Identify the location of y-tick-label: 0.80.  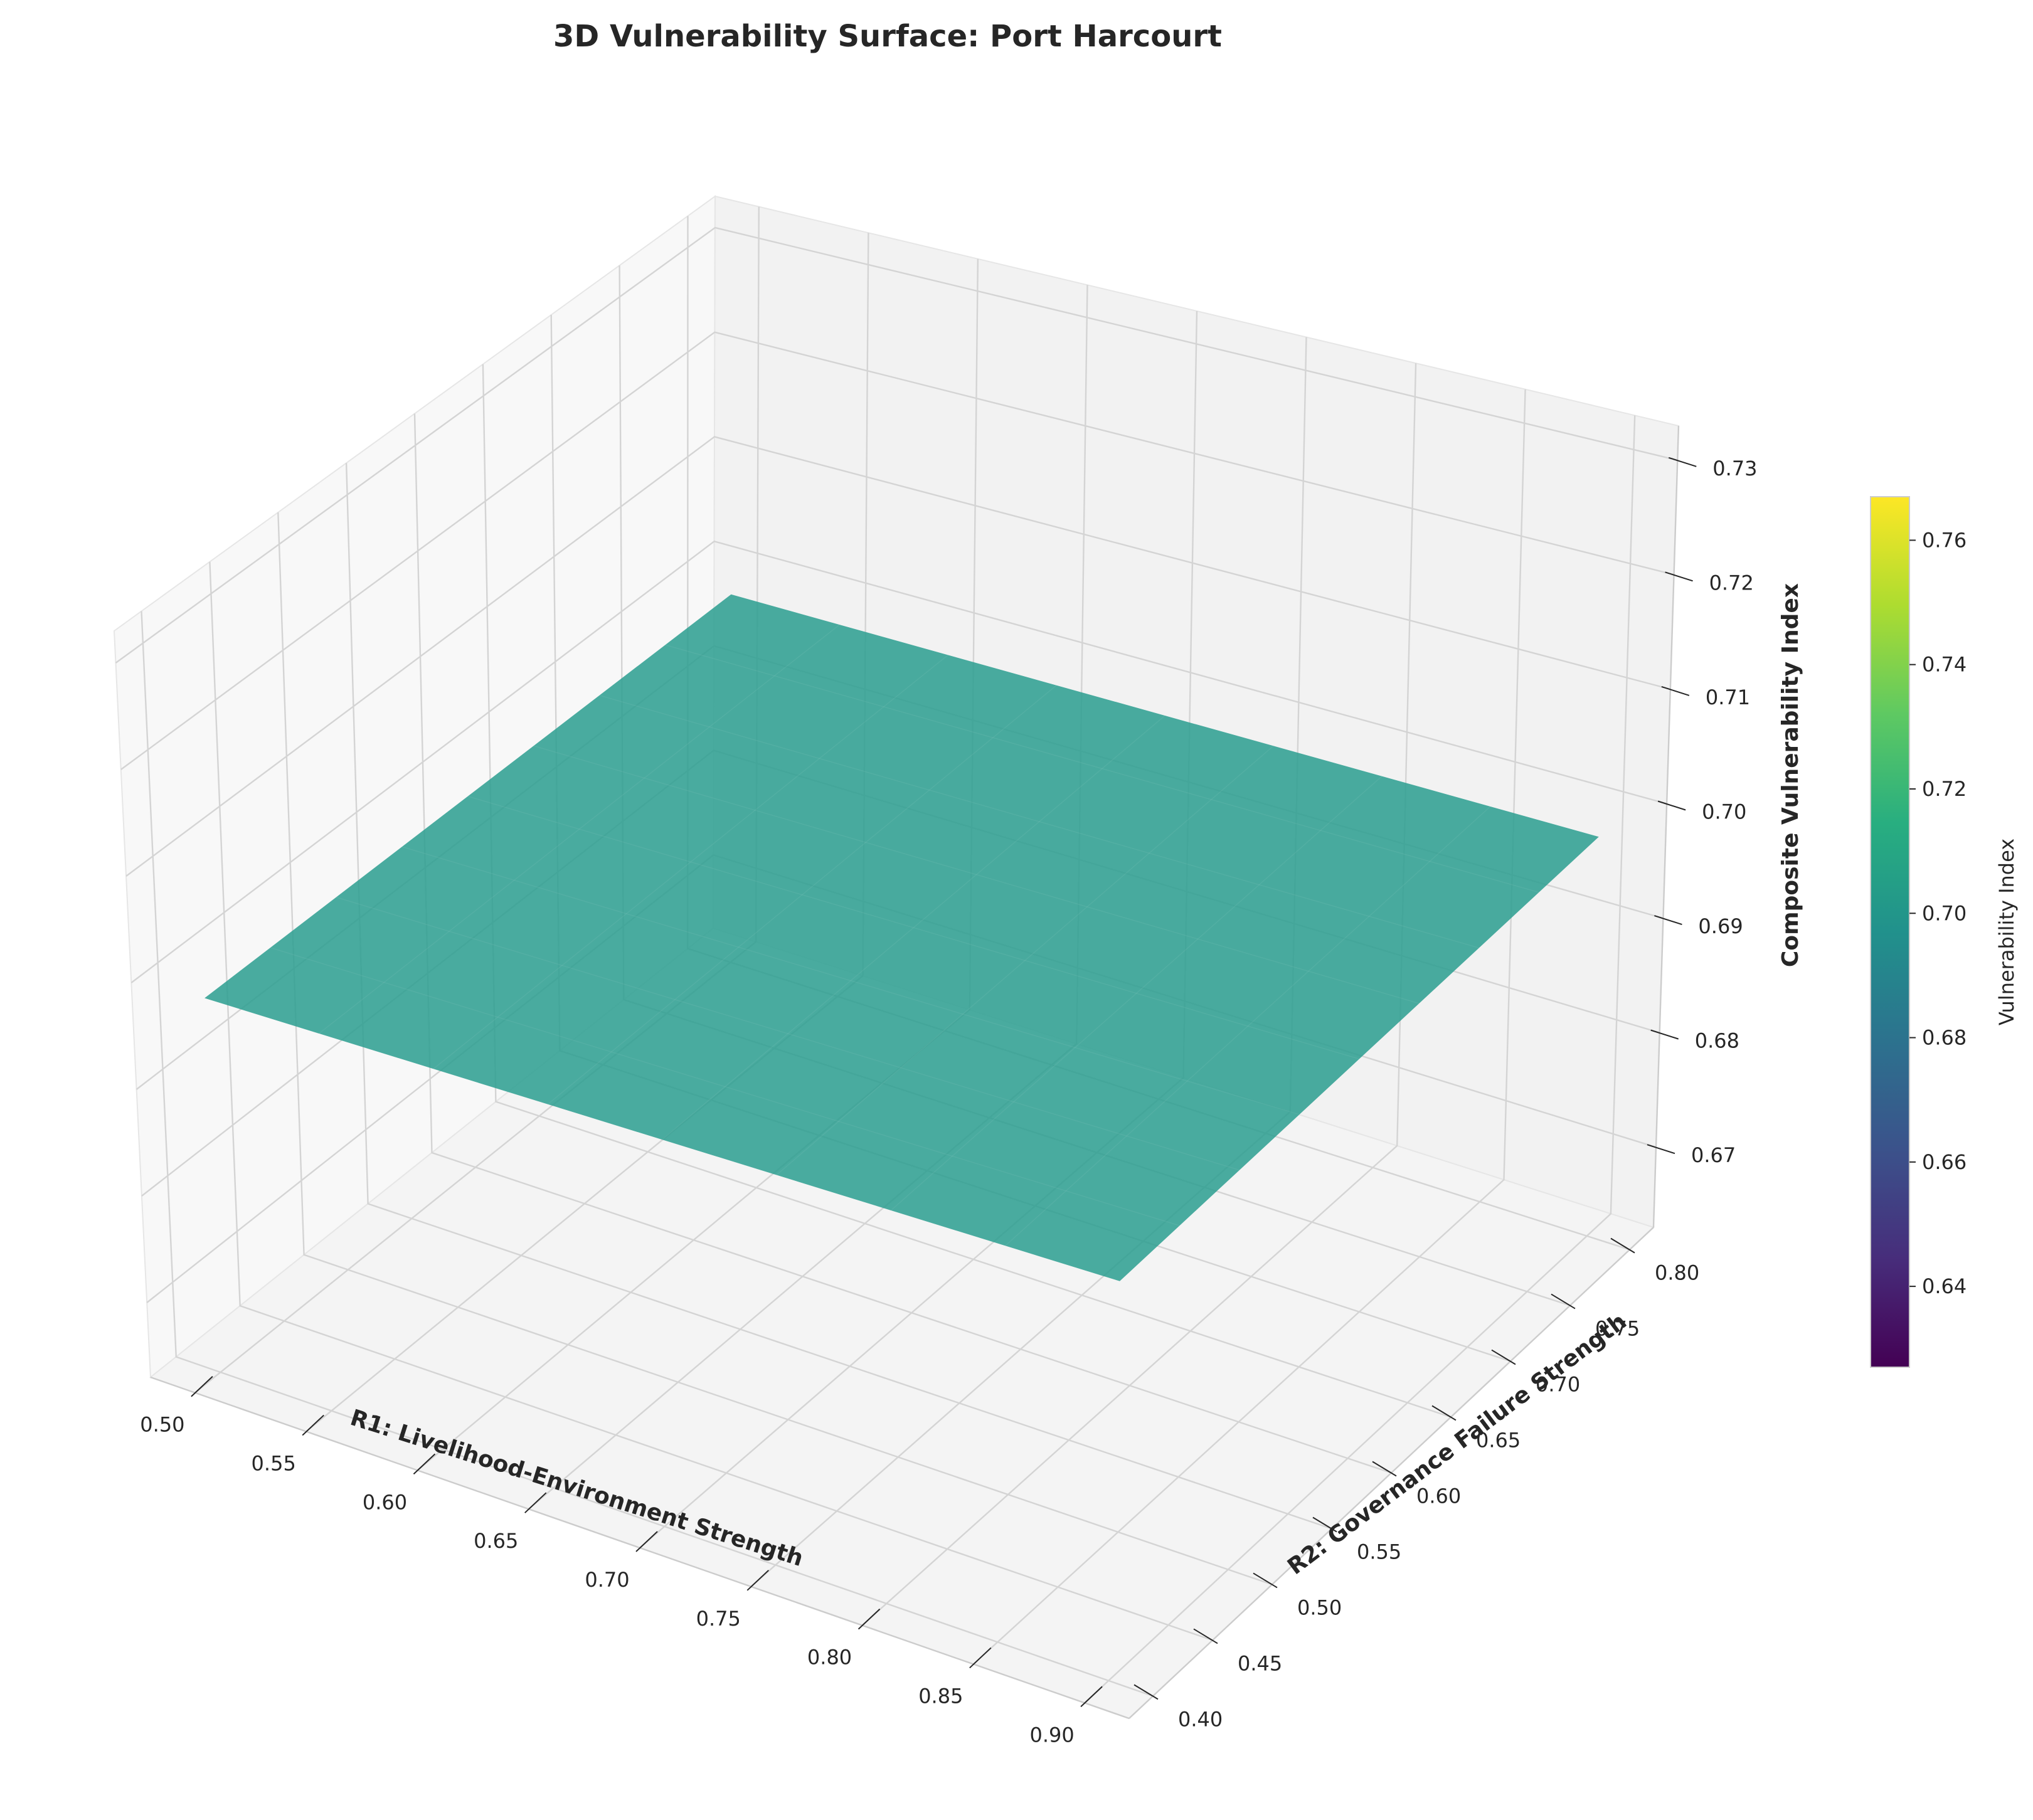
(1677, 1273).